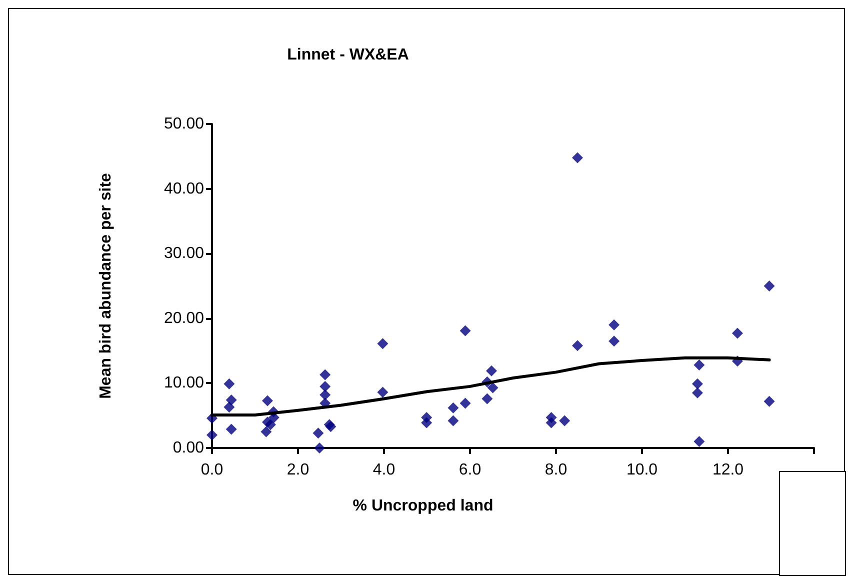 The image size is (853, 583). What do you see at coordinates (184, 189) in the screenshot?
I see `y-tick-label: 40.00` at bounding box center [184, 189].